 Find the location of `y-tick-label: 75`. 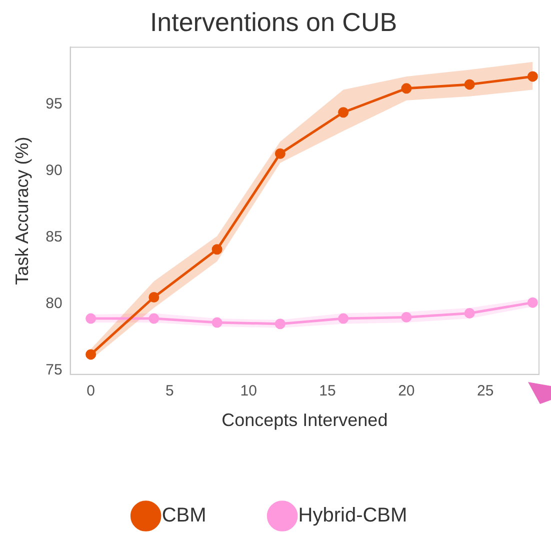

y-tick-label: 75 is located at coordinates (54, 370).